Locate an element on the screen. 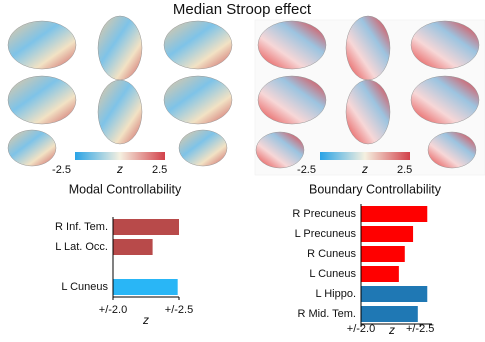 The image size is (485, 342). y-tick-label: L Lat. Occ. is located at coordinates (81, 247).